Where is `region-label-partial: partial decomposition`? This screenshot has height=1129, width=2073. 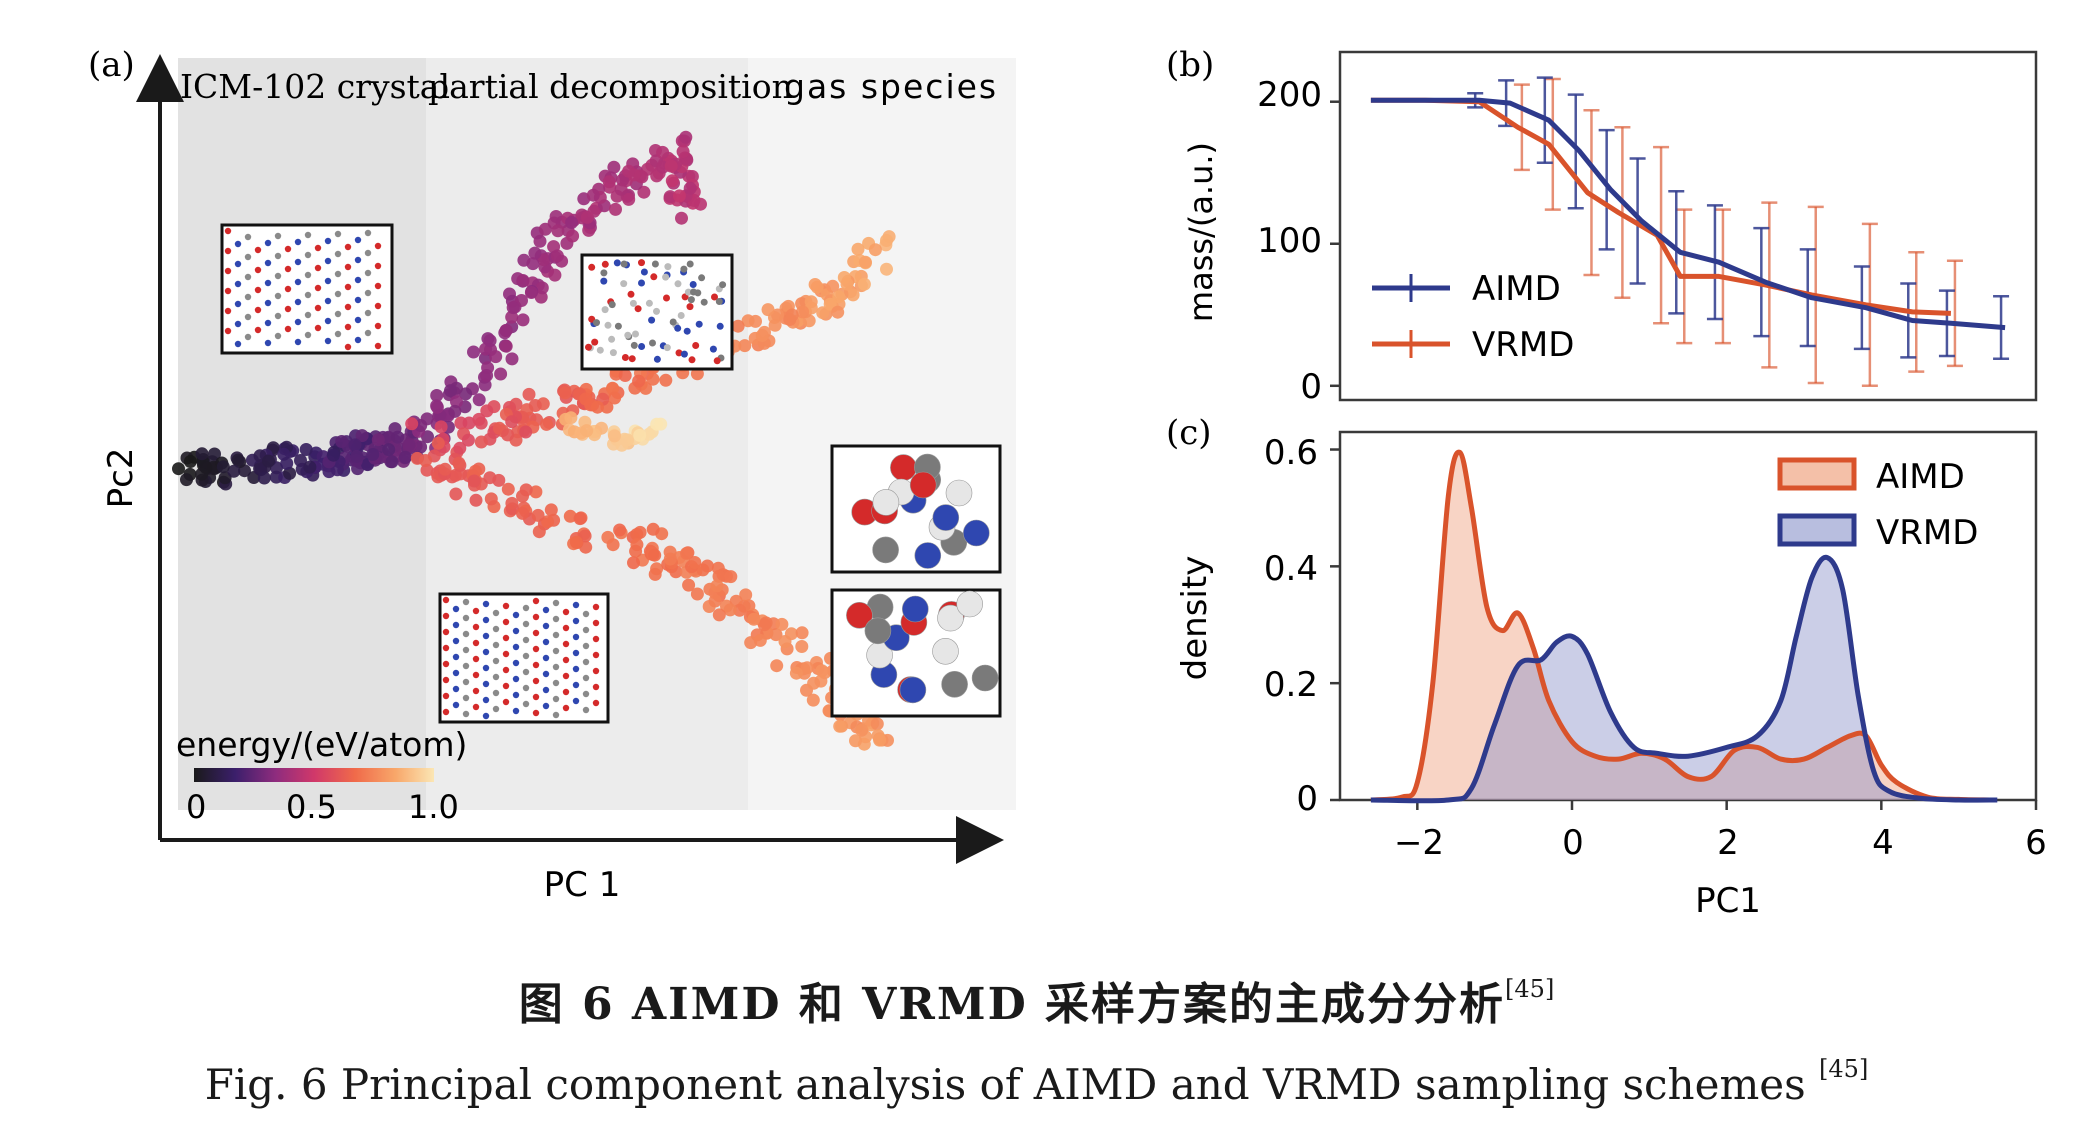
region-label-partial: partial decomposition is located at coordinates (610, 86).